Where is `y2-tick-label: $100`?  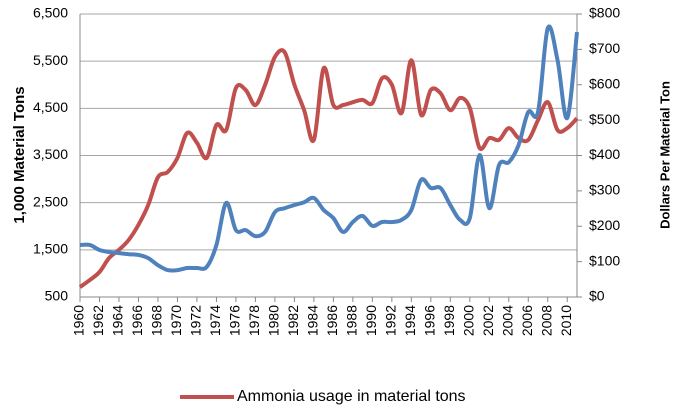 y2-tick-label: $100 is located at coordinates (604, 260).